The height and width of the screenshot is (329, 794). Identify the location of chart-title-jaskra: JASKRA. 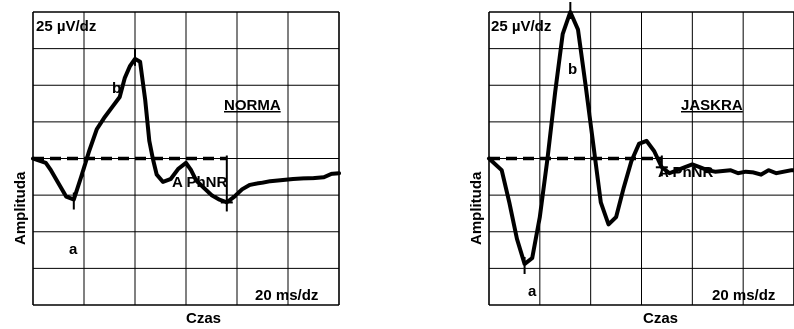
(712, 105).